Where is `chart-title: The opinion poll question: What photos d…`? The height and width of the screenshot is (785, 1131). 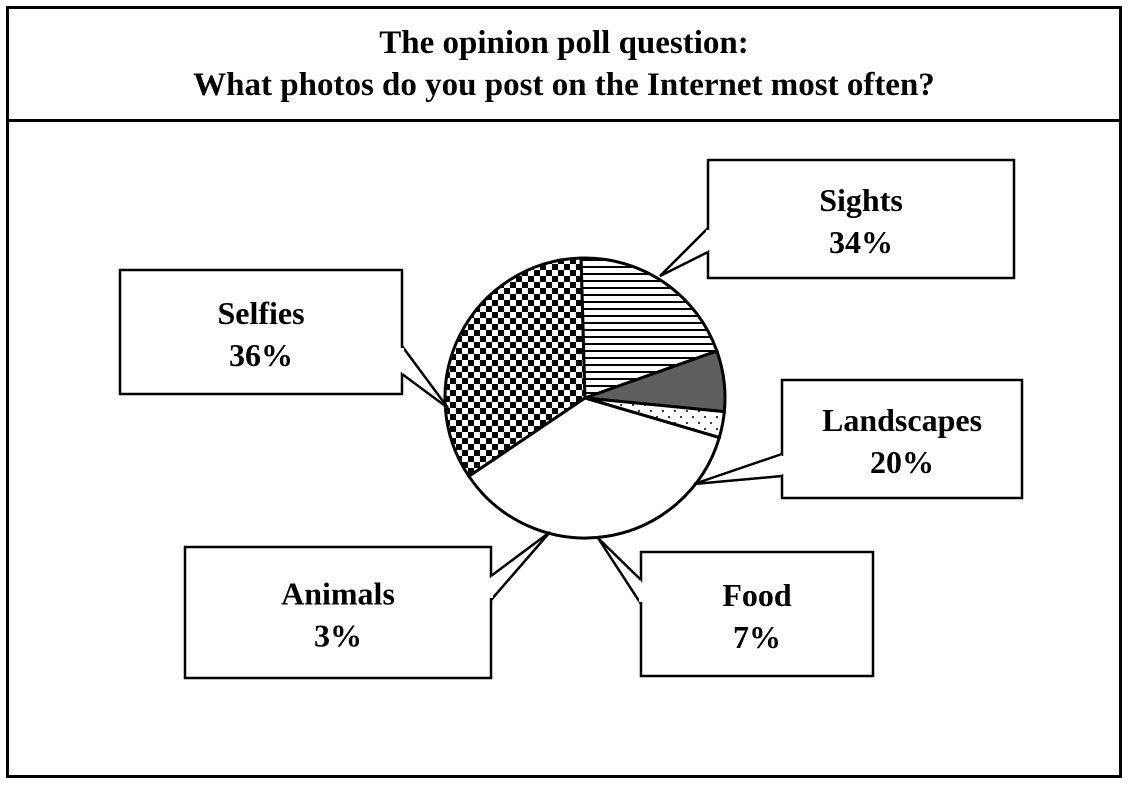
chart-title: The opinion poll question: What photos d… is located at coordinates (564, 65).